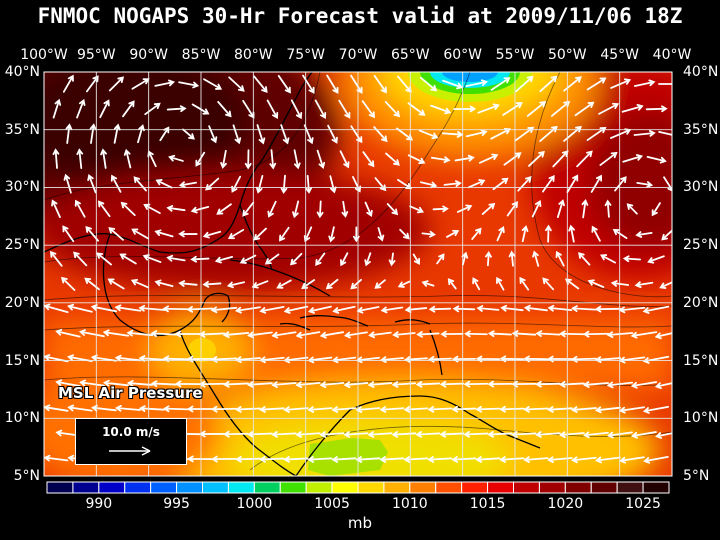  What do you see at coordinates (643, 504) in the screenshot?
I see `colorbar-tick-label: 1025` at bounding box center [643, 504].